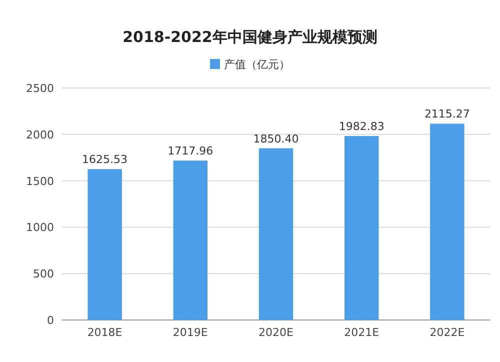  Describe the element at coordinates (104, 332) in the screenshot. I see `x-tick-label: 2018E` at that location.